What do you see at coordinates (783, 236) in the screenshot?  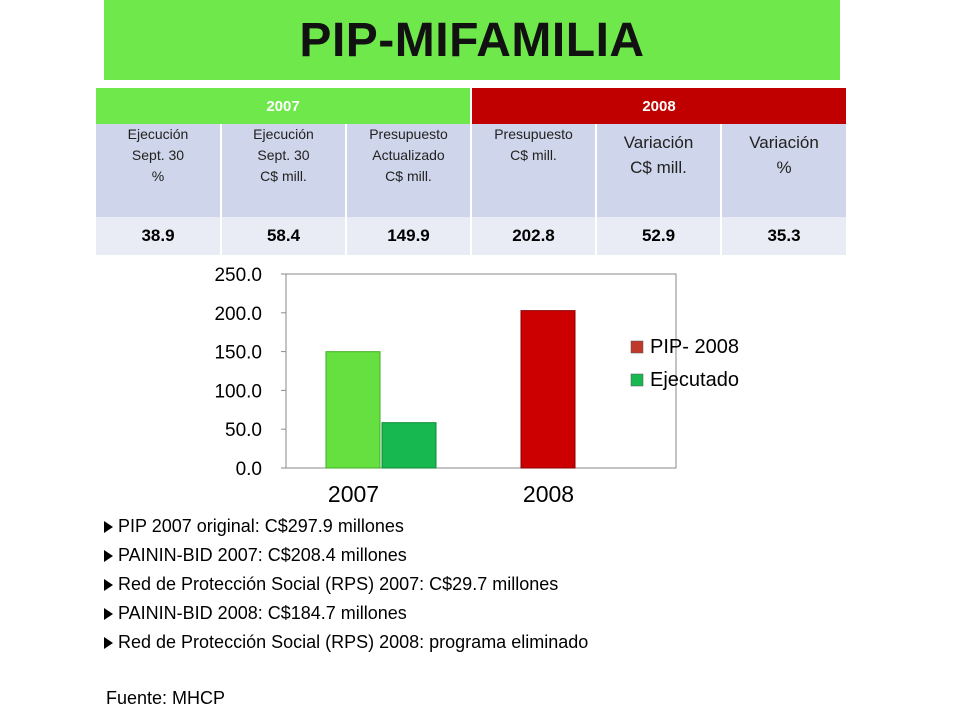 I see `table-cell: 35.3` at bounding box center [783, 236].